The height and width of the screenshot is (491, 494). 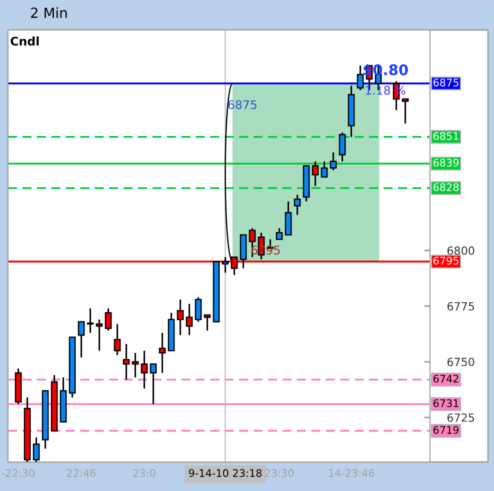 I want to click on chart-title: 2 Min, so click(x=49, y=12).